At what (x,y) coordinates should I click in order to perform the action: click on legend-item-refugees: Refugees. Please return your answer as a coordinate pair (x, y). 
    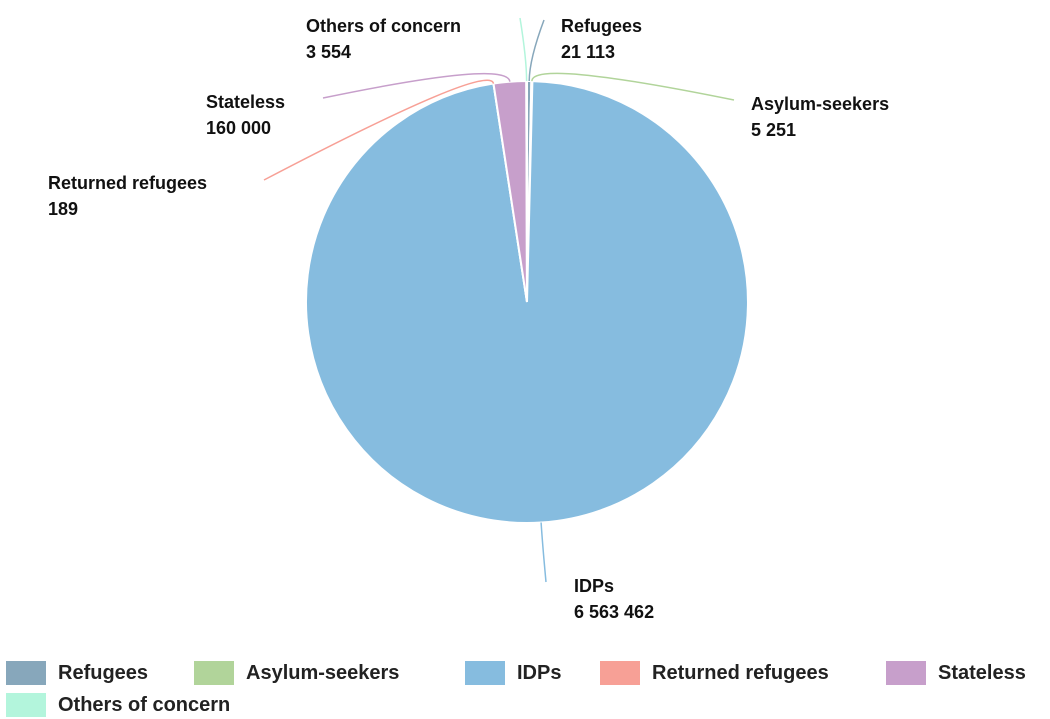
    Looking at the image, I should click on (77, 673).